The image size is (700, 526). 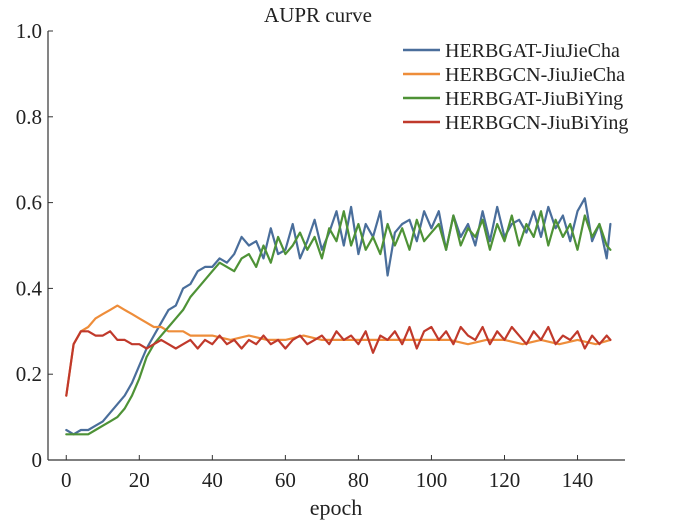 What do you see at coordinates (212, 480) in the screenshot?
I see `x-tick-label: 40` at bounding box center [212, 480].